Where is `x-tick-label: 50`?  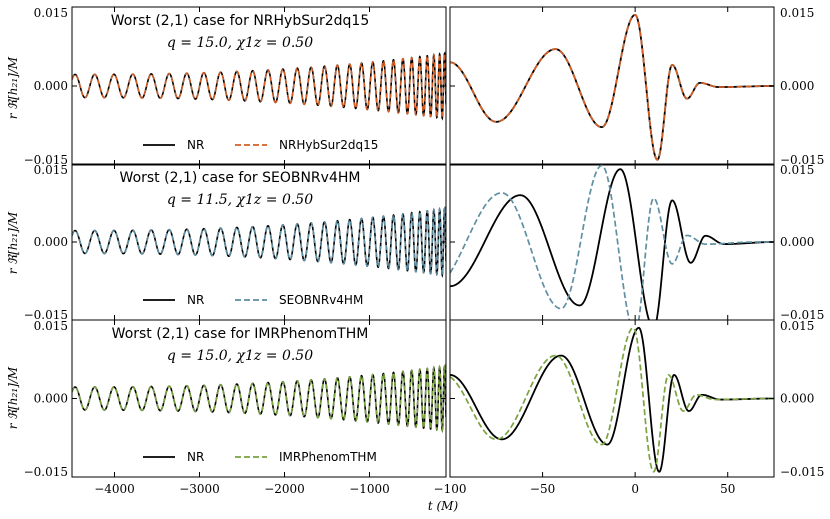 x-tick-label: 50 is located at coordinates (727, 489).